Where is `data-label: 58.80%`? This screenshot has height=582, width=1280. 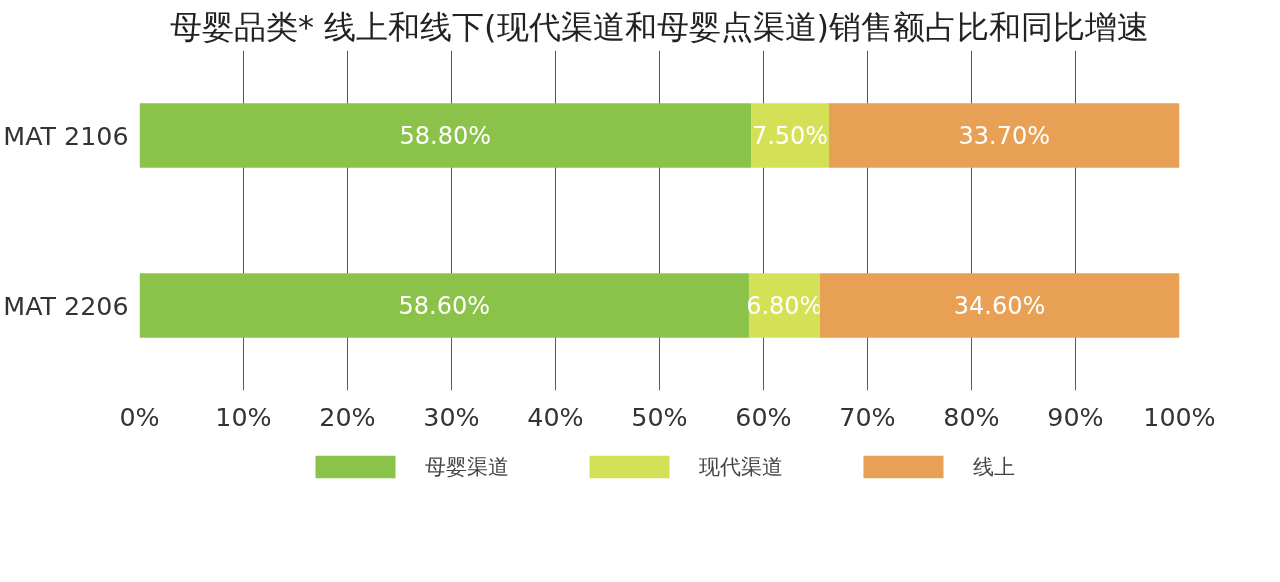 data-label: 58.80% is located at coordinates (445, 135).